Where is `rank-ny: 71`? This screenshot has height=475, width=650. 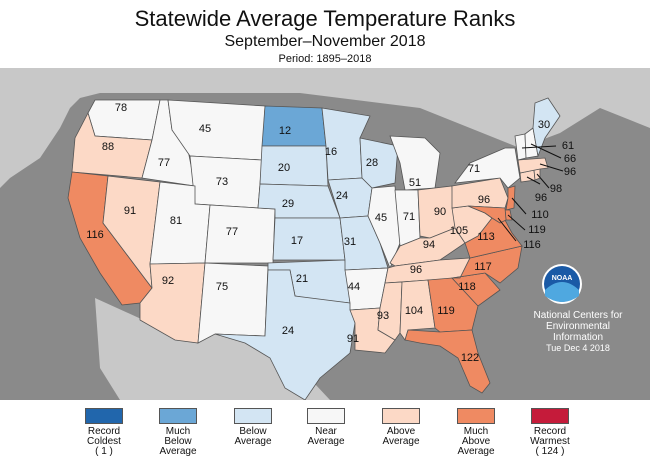 rank-ny: 71 is located at coordinates (474, 169).